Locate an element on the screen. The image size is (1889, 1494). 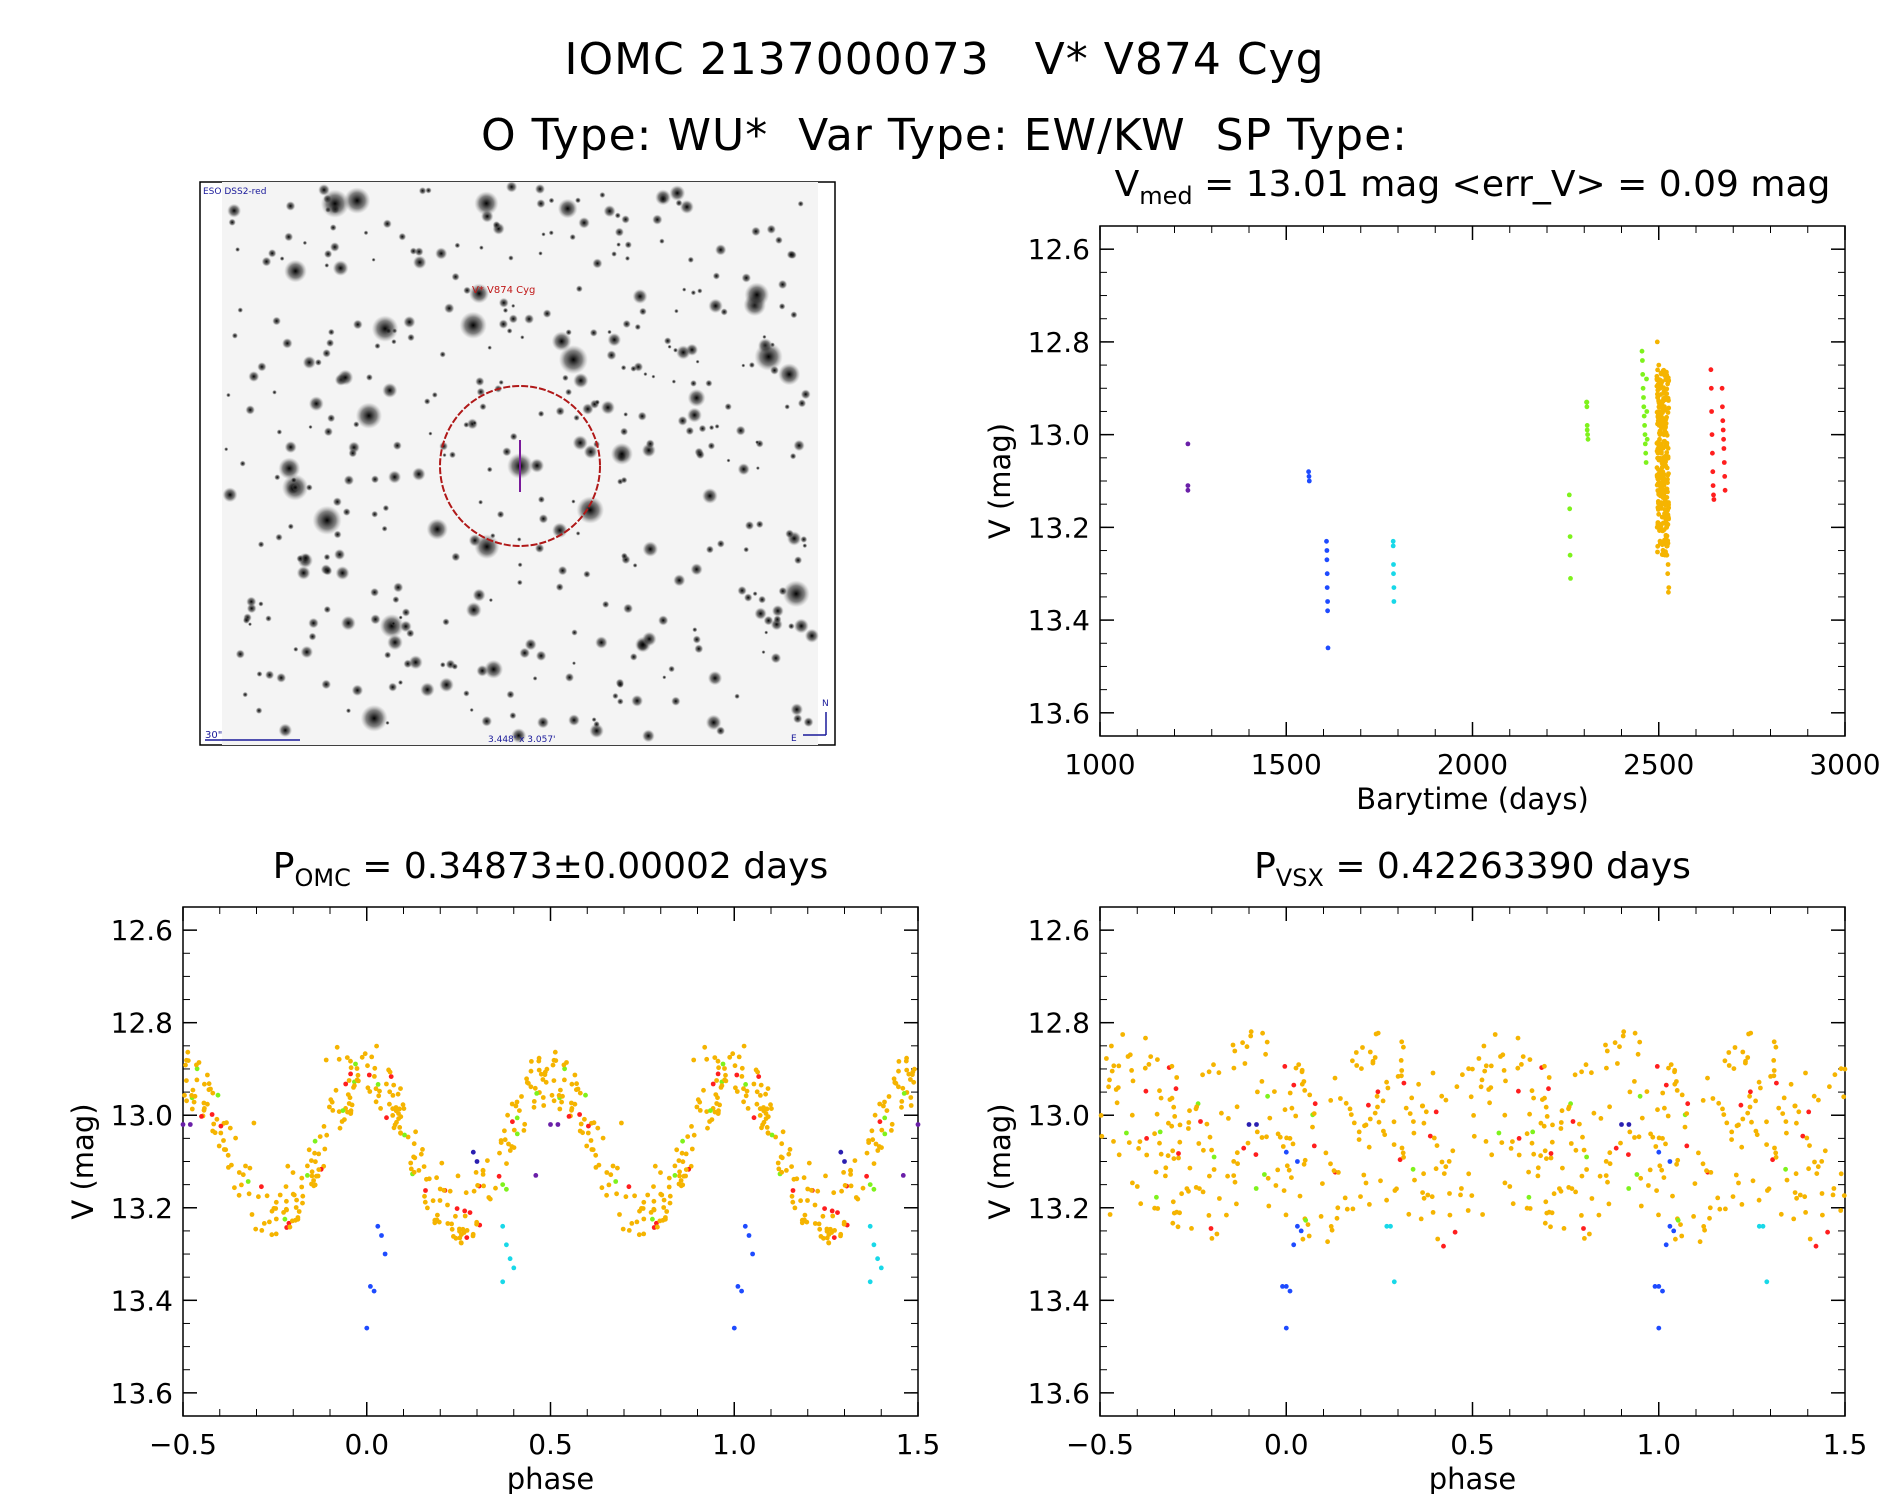
field-size-label: 3.448' x 3.057' is located at coordinates (522, 740).